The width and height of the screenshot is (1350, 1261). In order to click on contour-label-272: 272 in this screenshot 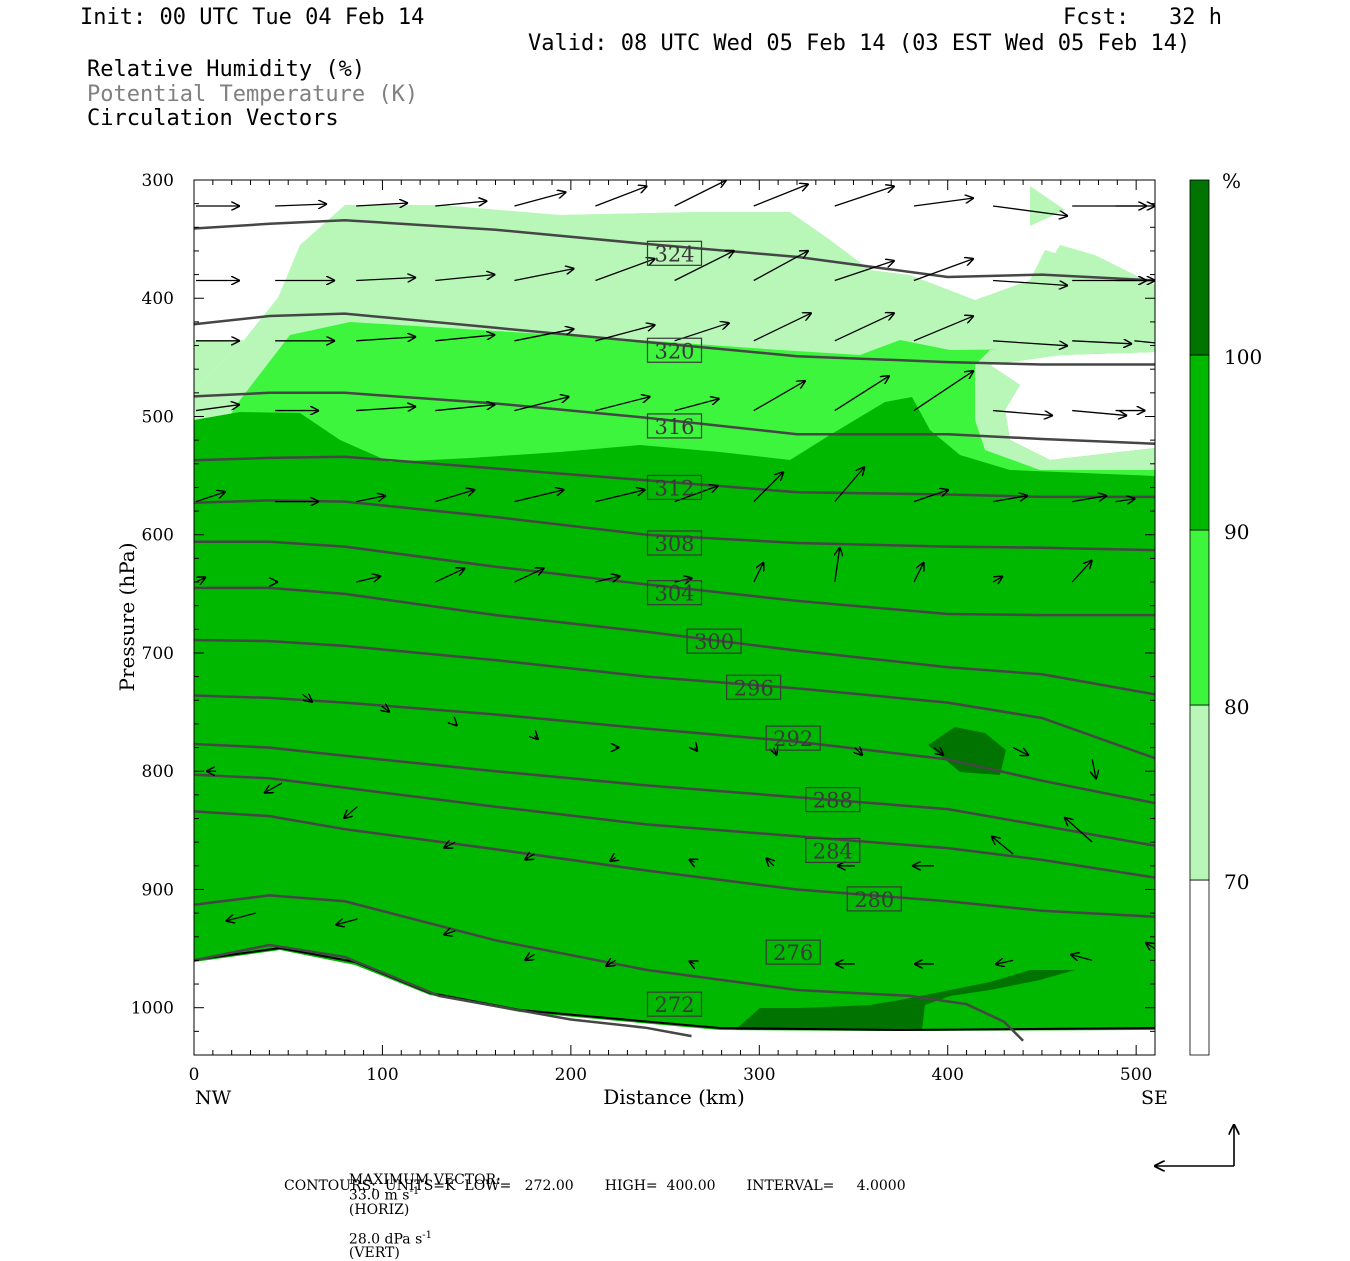, I will do `click(674, 1005)`.